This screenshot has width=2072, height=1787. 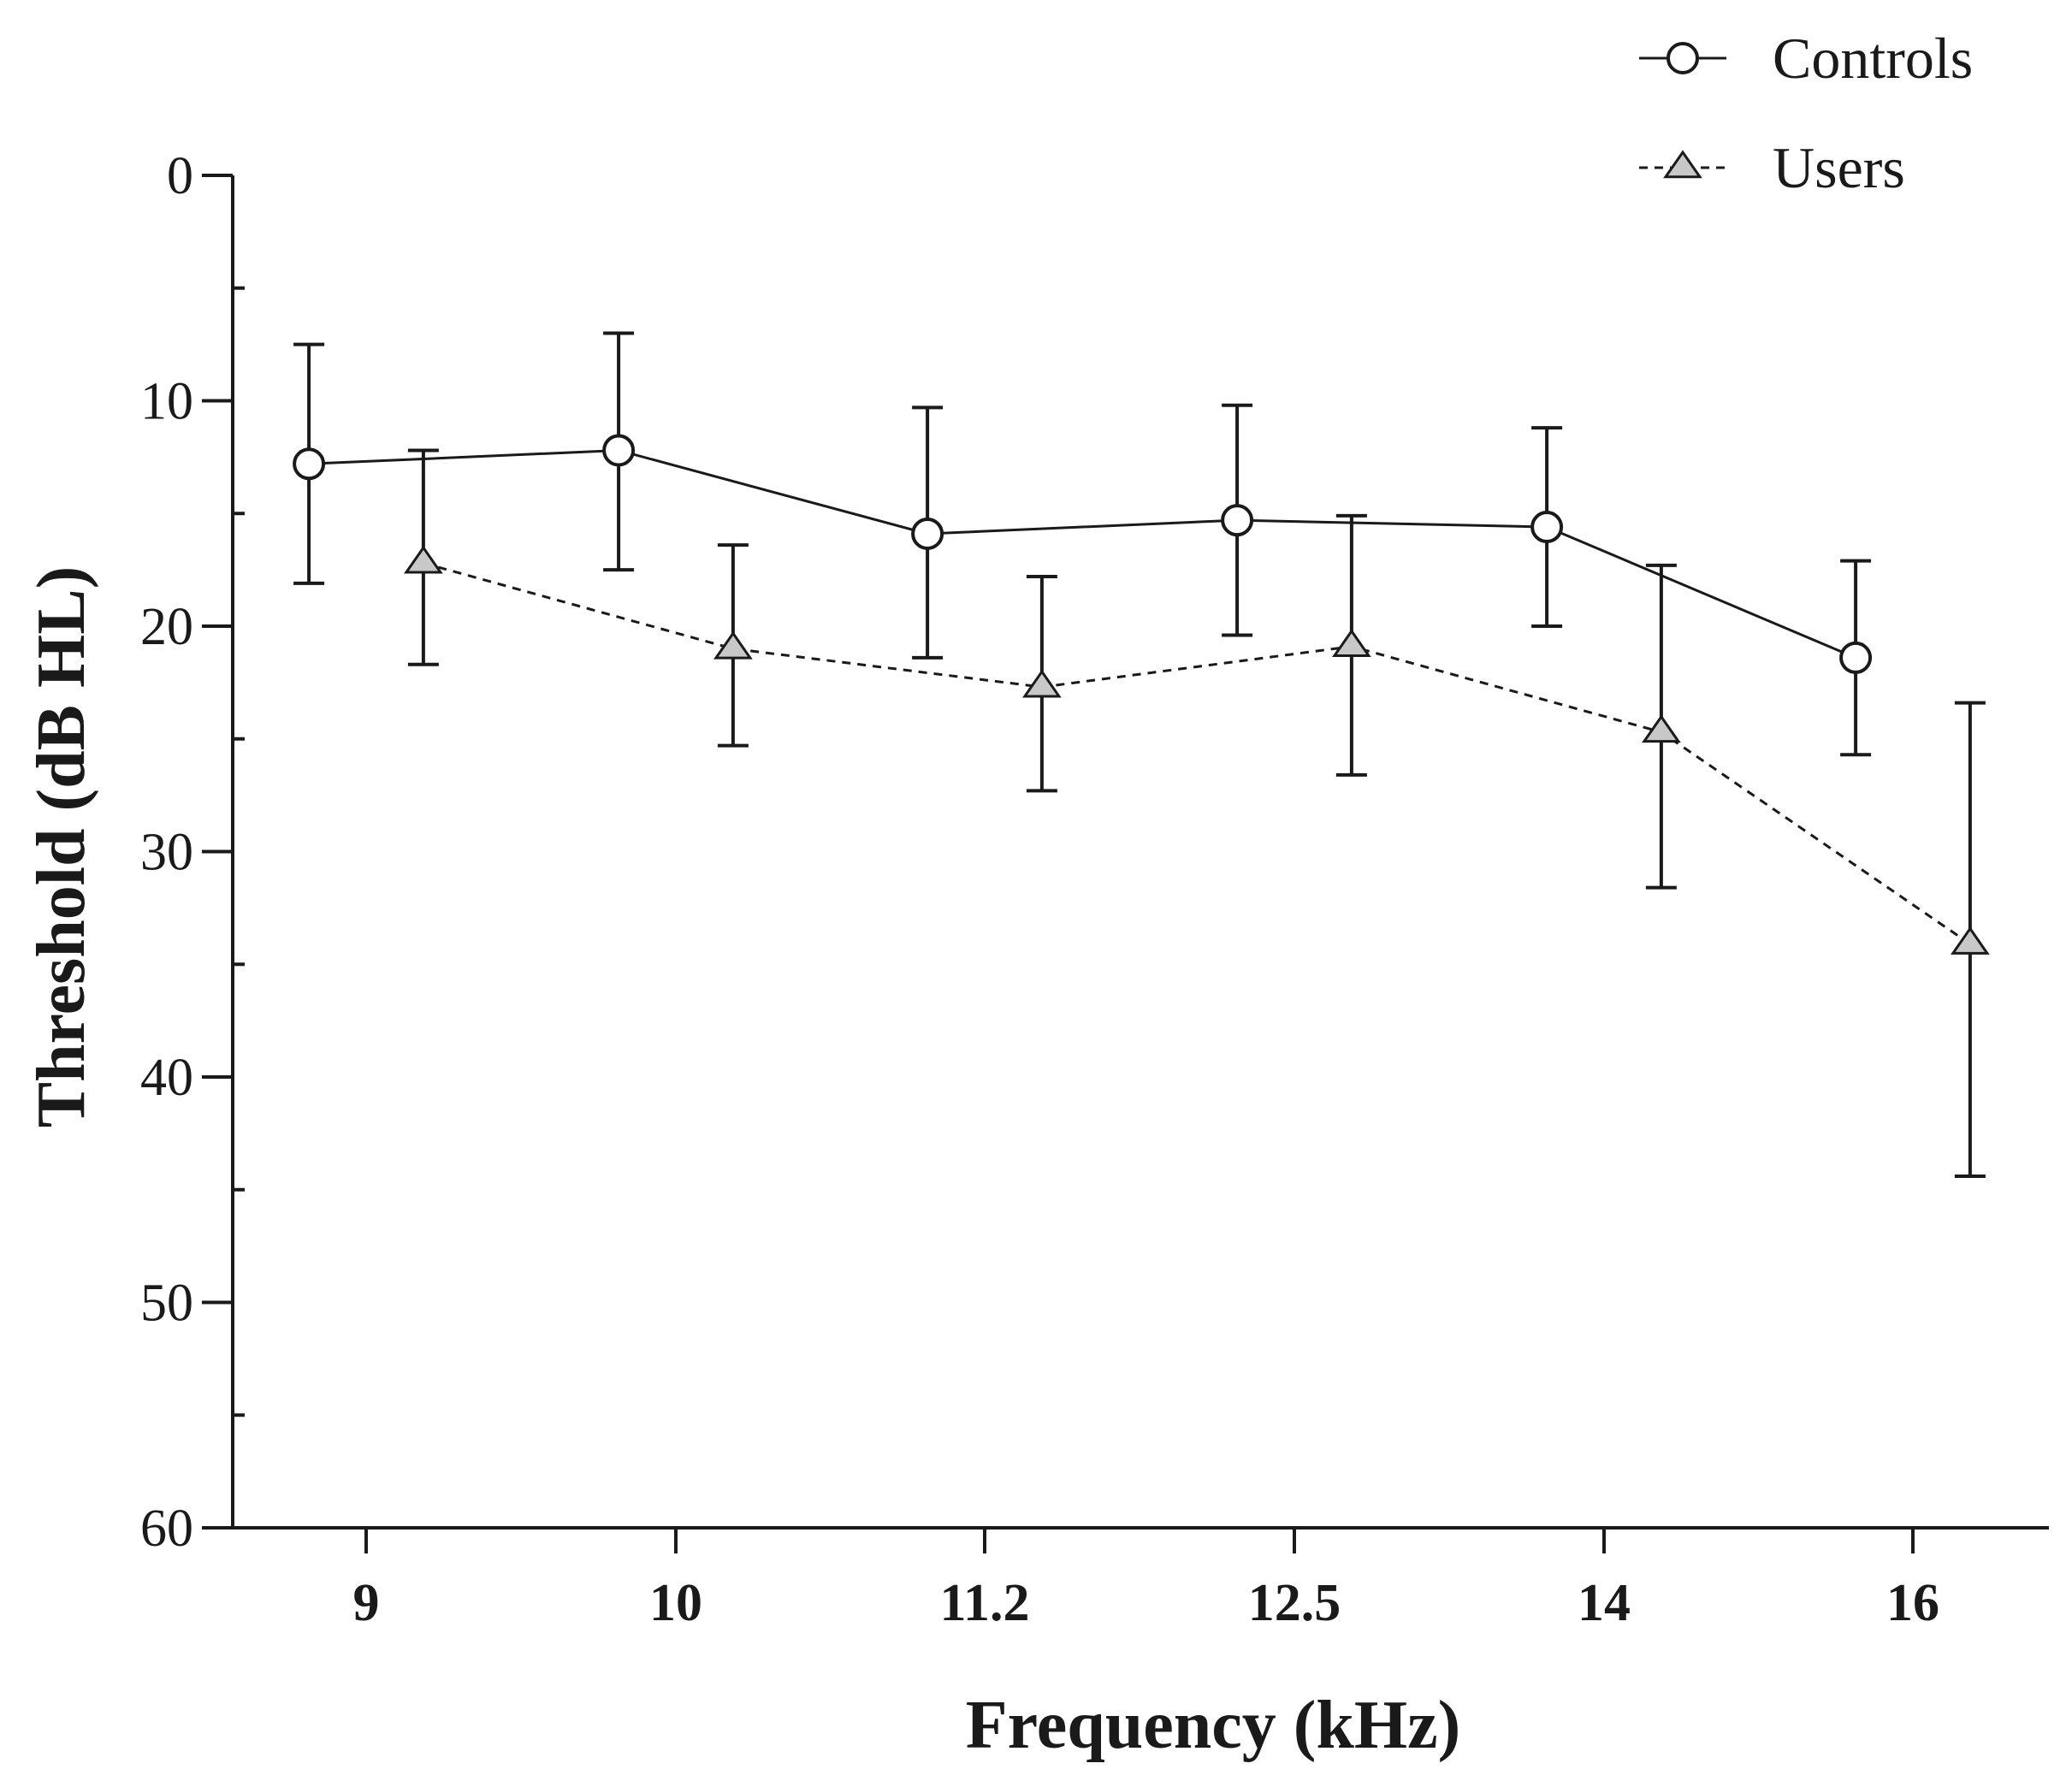 I want to click on y-tick-label: 10, so click(x=166, y=402).